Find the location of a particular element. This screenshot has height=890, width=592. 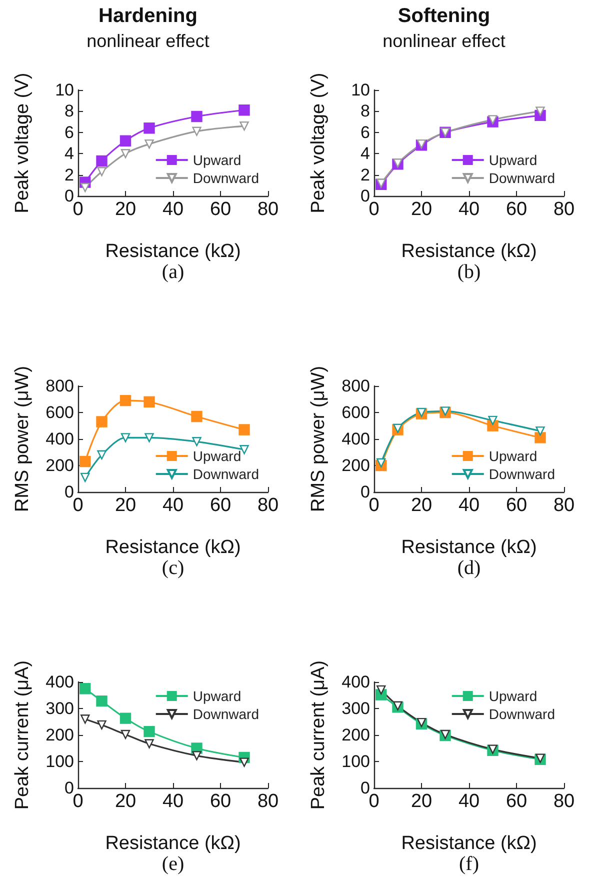

text: (e) is located at coordinates (173, 864).